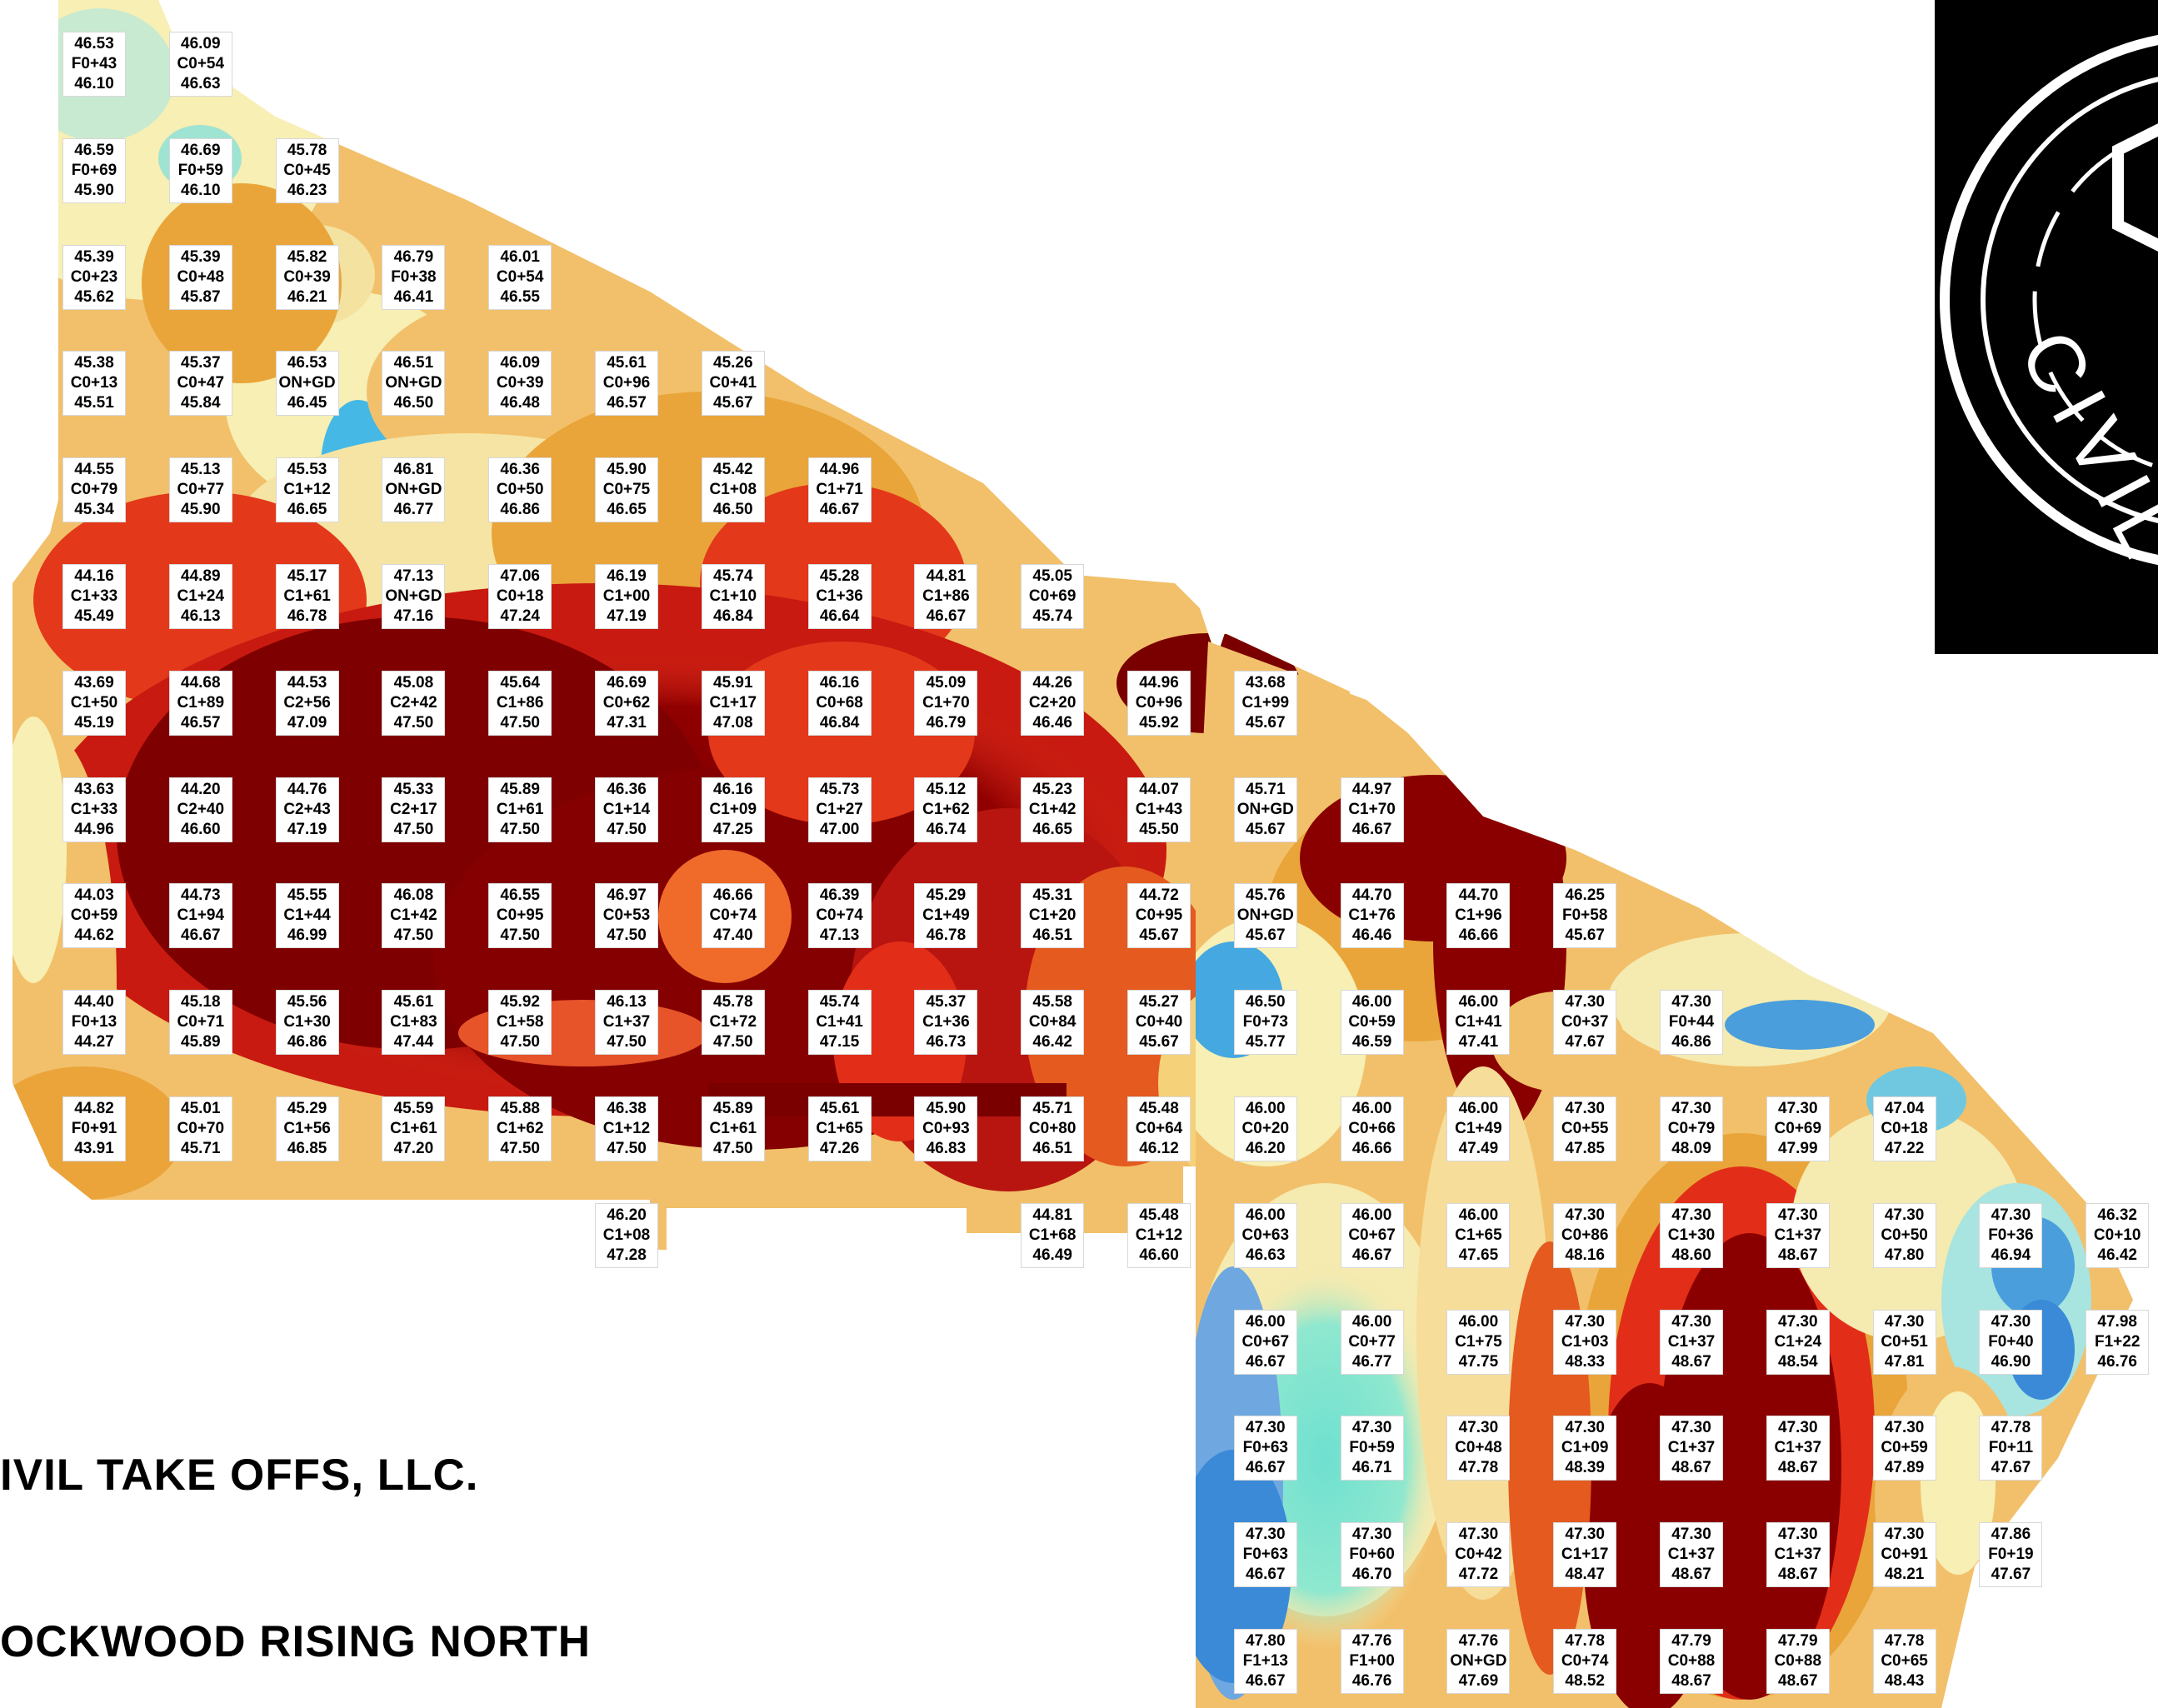 This screenshot has height=1708, width=2158. I want to click on grid-cell-bottom-value: 46.50, so click(413, 403).